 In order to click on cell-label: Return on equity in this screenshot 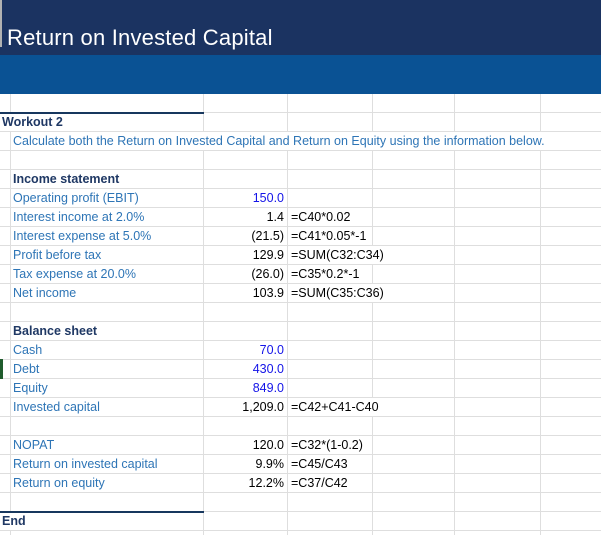, I will do `click(61, 483)`.